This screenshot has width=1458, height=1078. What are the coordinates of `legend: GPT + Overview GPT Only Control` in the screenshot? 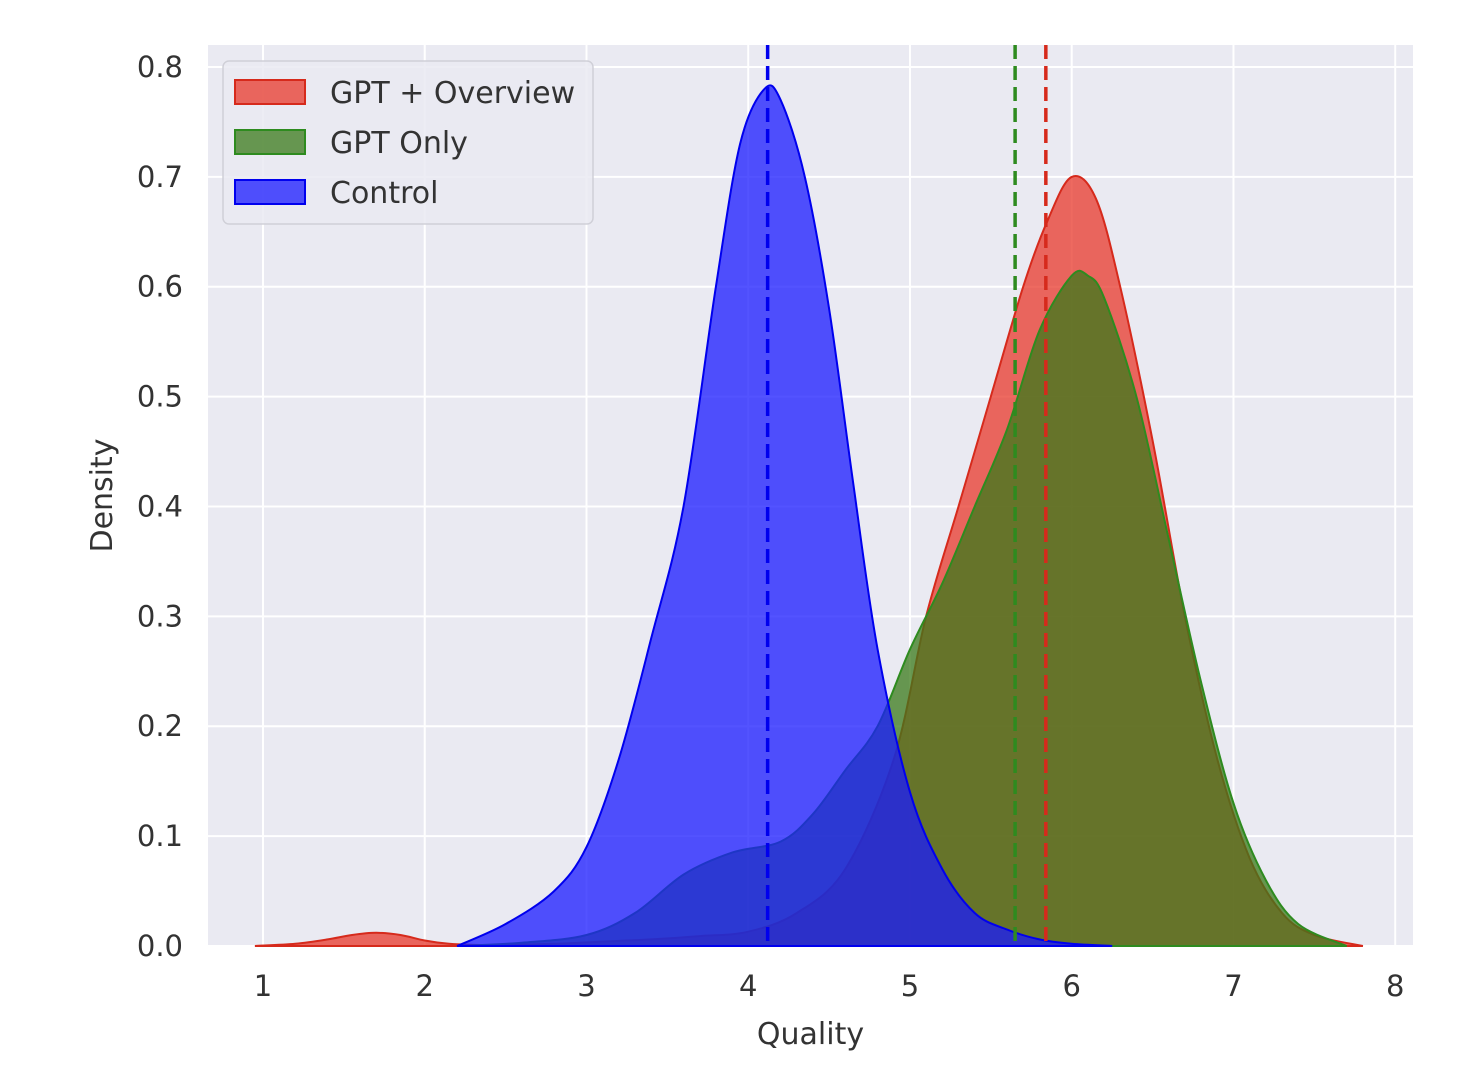 It's located at (408, 142).